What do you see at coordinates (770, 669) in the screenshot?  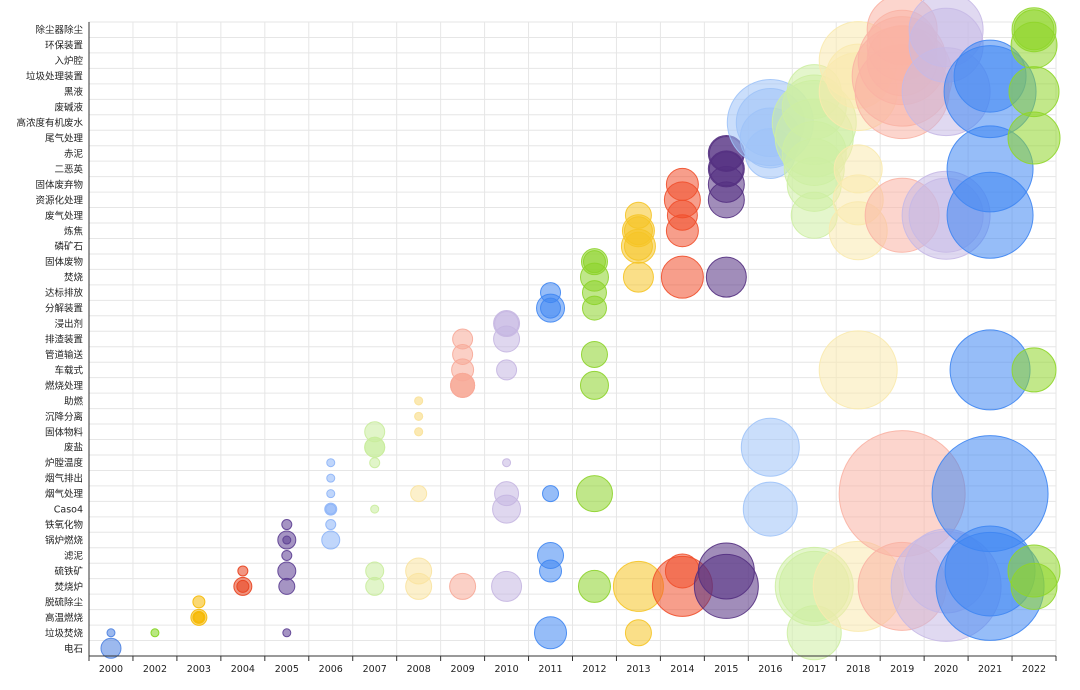 I see `x-tick-label: 2016` at bounding box center [770, 669].